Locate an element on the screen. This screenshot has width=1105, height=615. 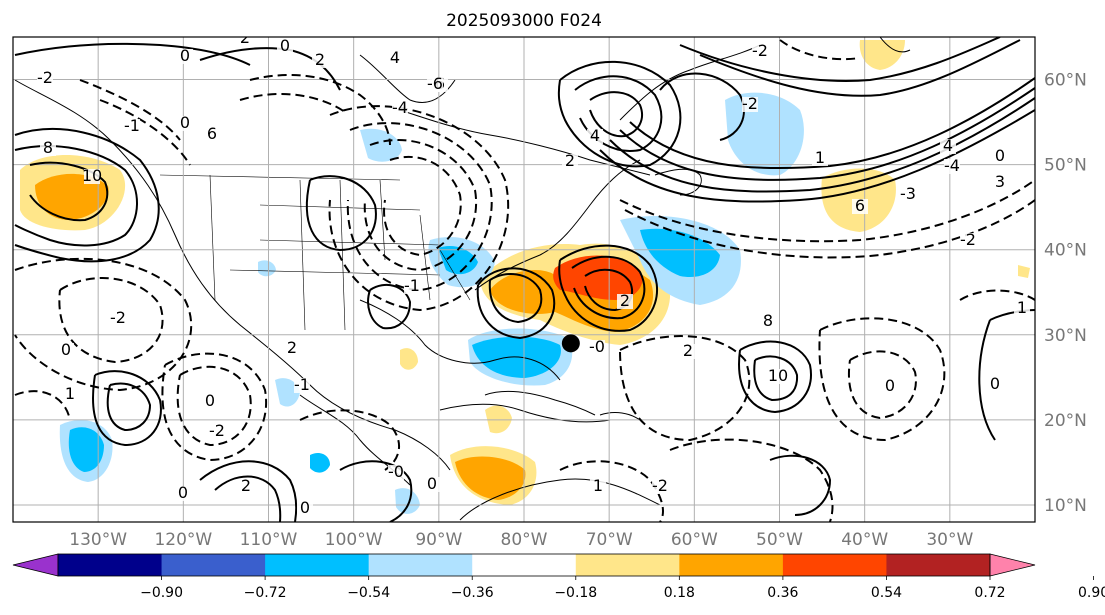
colorbar-tick-label: 0.36 is located at coordinates (782, 593).